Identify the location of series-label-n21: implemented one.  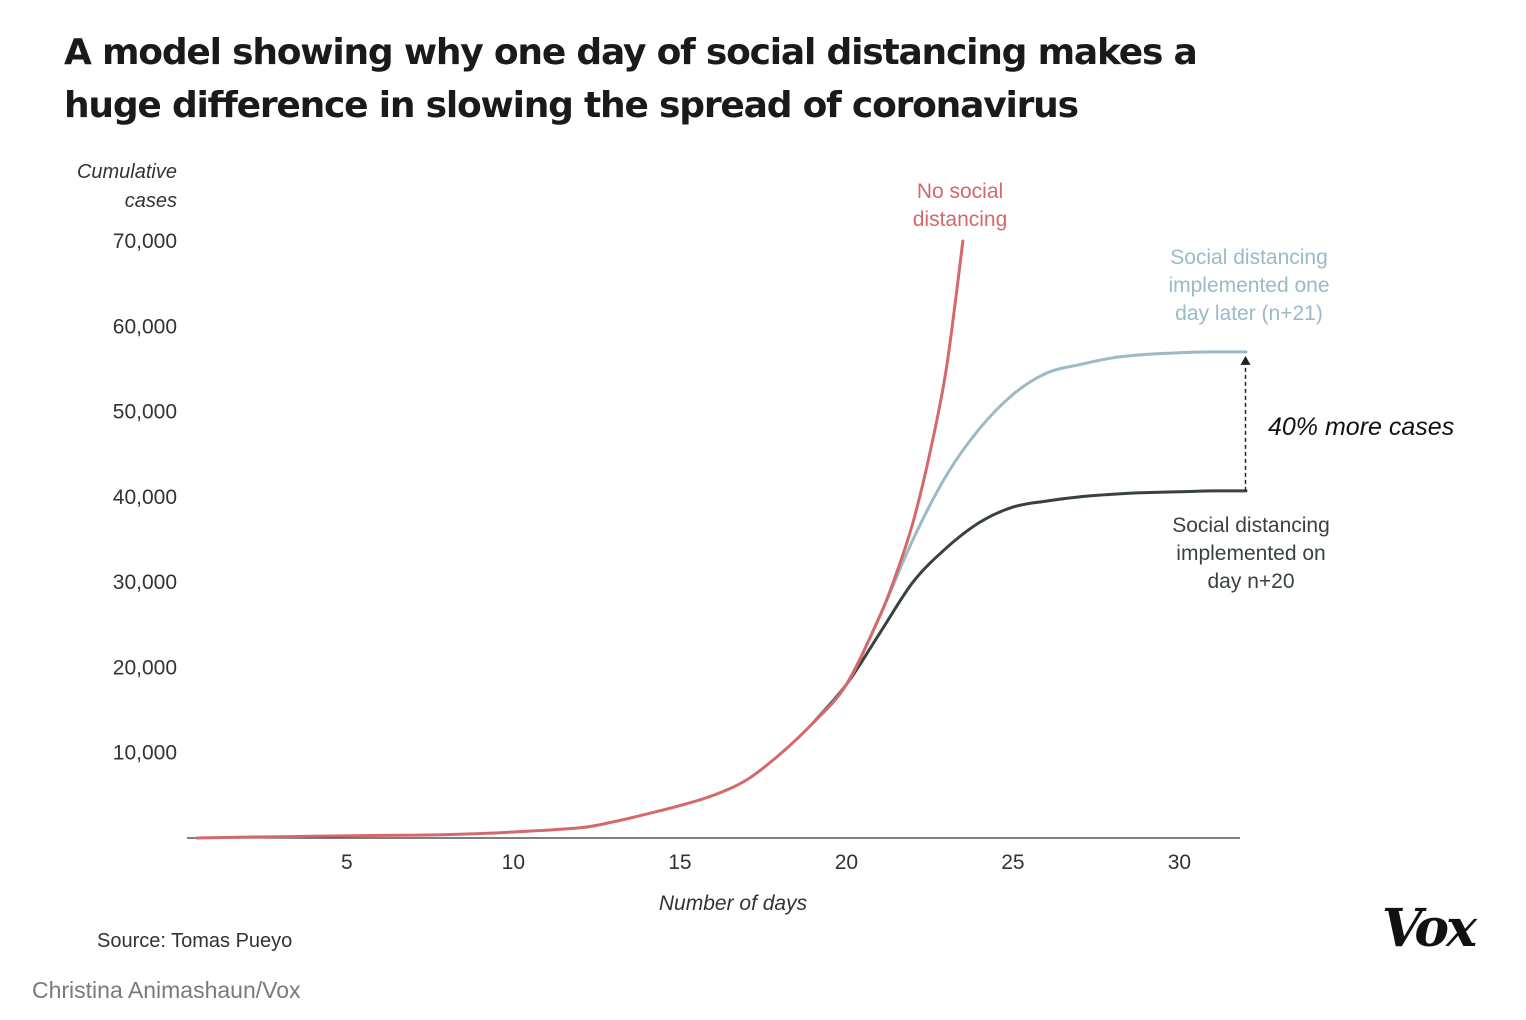
(1248, 285).